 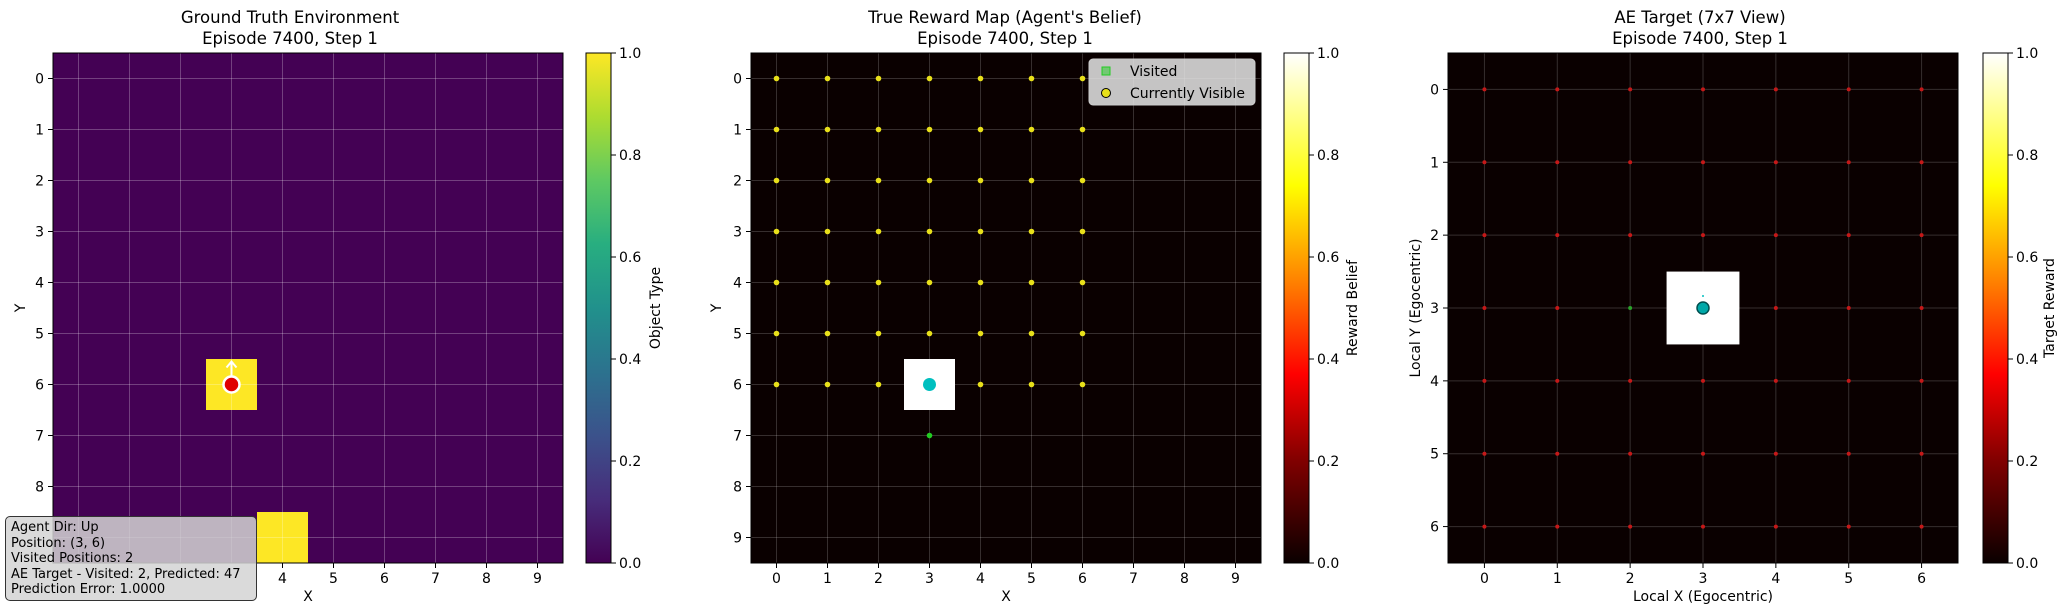 What do you see at coordinates (737, 488) in the screenshot?
I see `y-tick-label: 8` at bounding box center [737, 488].